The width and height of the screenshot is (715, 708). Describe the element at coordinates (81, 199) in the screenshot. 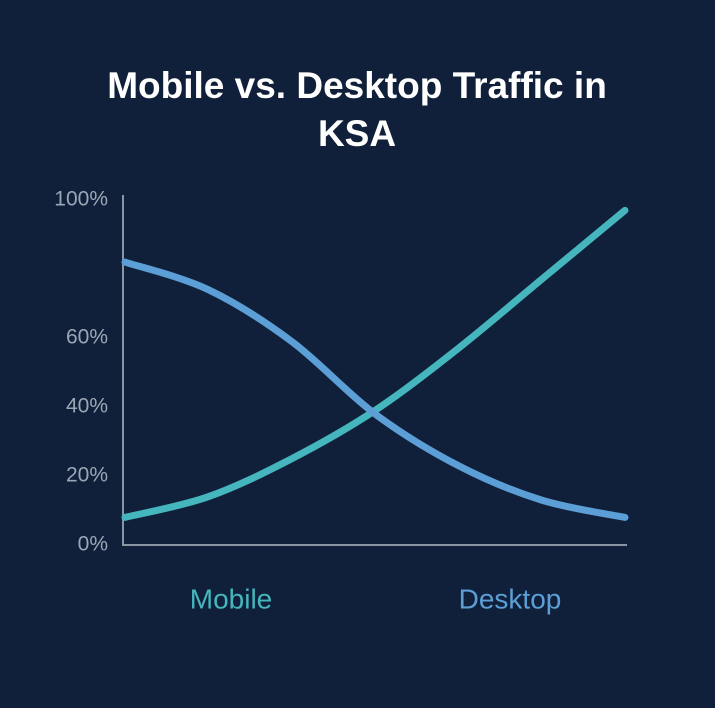

I see `y-tick-label: 100%` at that location.